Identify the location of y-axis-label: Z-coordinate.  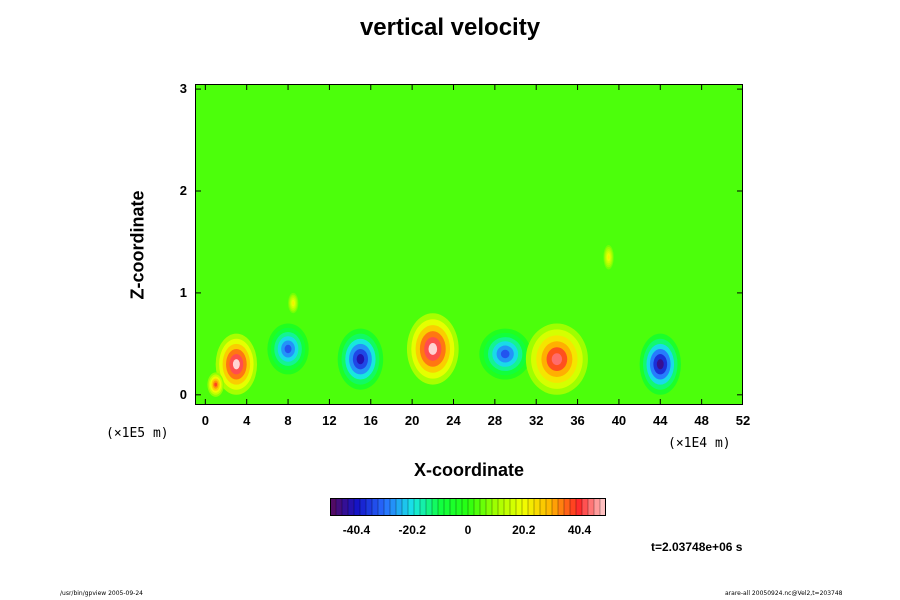
(137, 245).